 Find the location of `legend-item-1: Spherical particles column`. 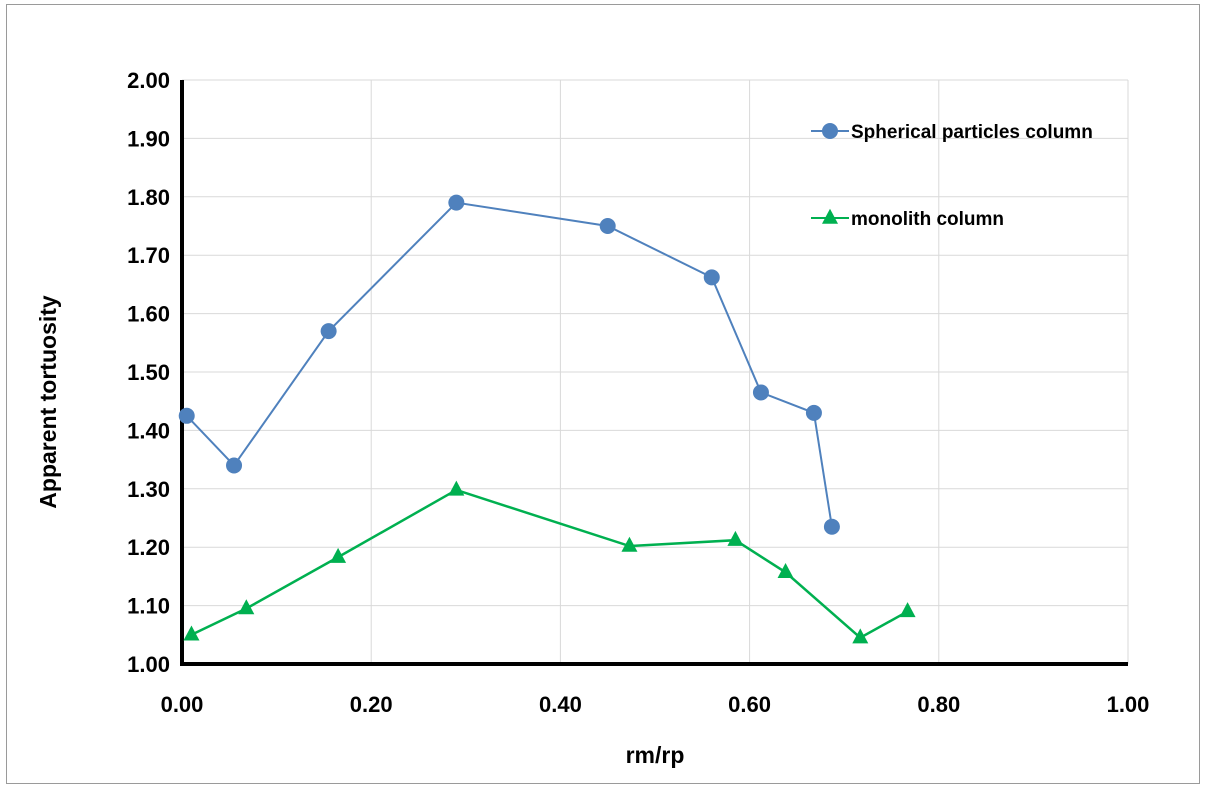

legend-item-1: Spherical particles column is located at coordinates (952, 132).